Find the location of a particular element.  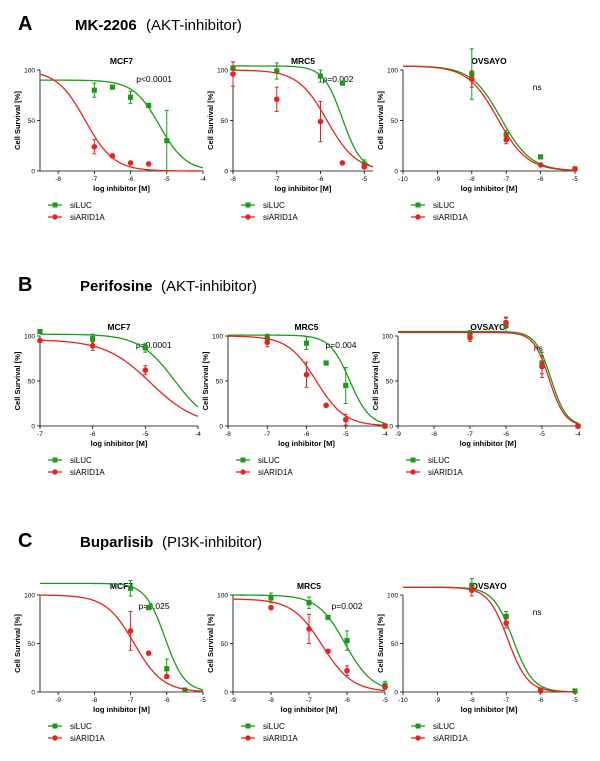

chart-title: MRC5 is located at coordinates (306, 327).